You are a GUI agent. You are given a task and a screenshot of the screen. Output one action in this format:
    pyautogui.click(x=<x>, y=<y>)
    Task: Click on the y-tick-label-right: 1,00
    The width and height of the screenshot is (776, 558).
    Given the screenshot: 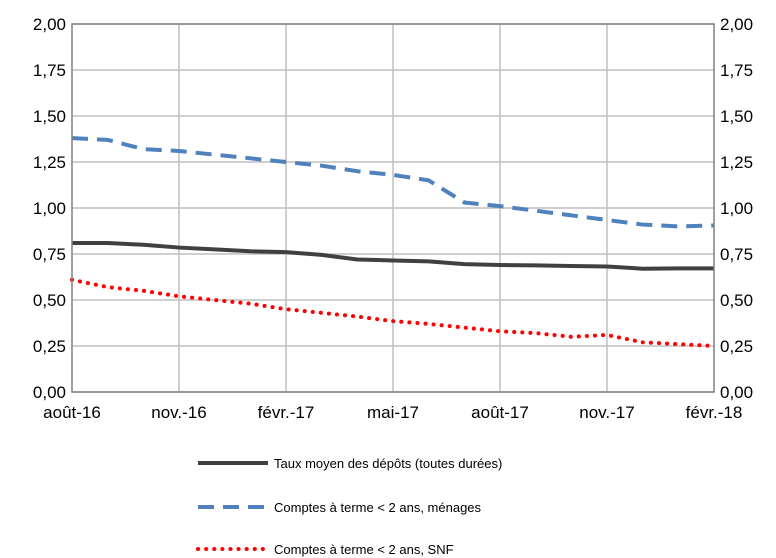 What is the action you would take?
    pyautogui.click(x=736, y=208)
    